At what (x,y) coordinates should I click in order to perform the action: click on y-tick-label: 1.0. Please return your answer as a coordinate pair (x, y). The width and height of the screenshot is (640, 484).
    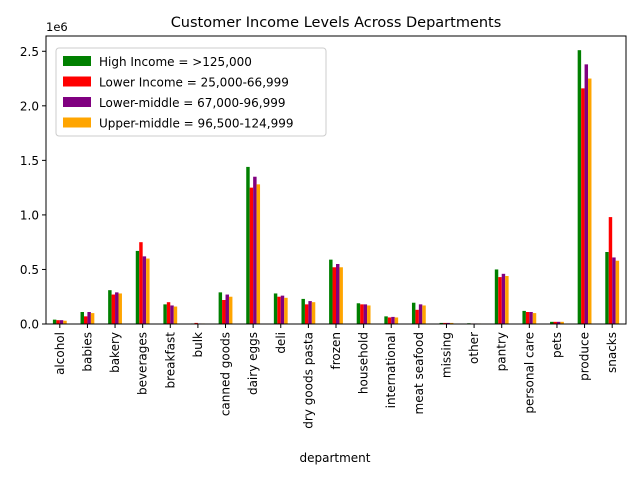
    Looking at the image, I should click on (29, 215).